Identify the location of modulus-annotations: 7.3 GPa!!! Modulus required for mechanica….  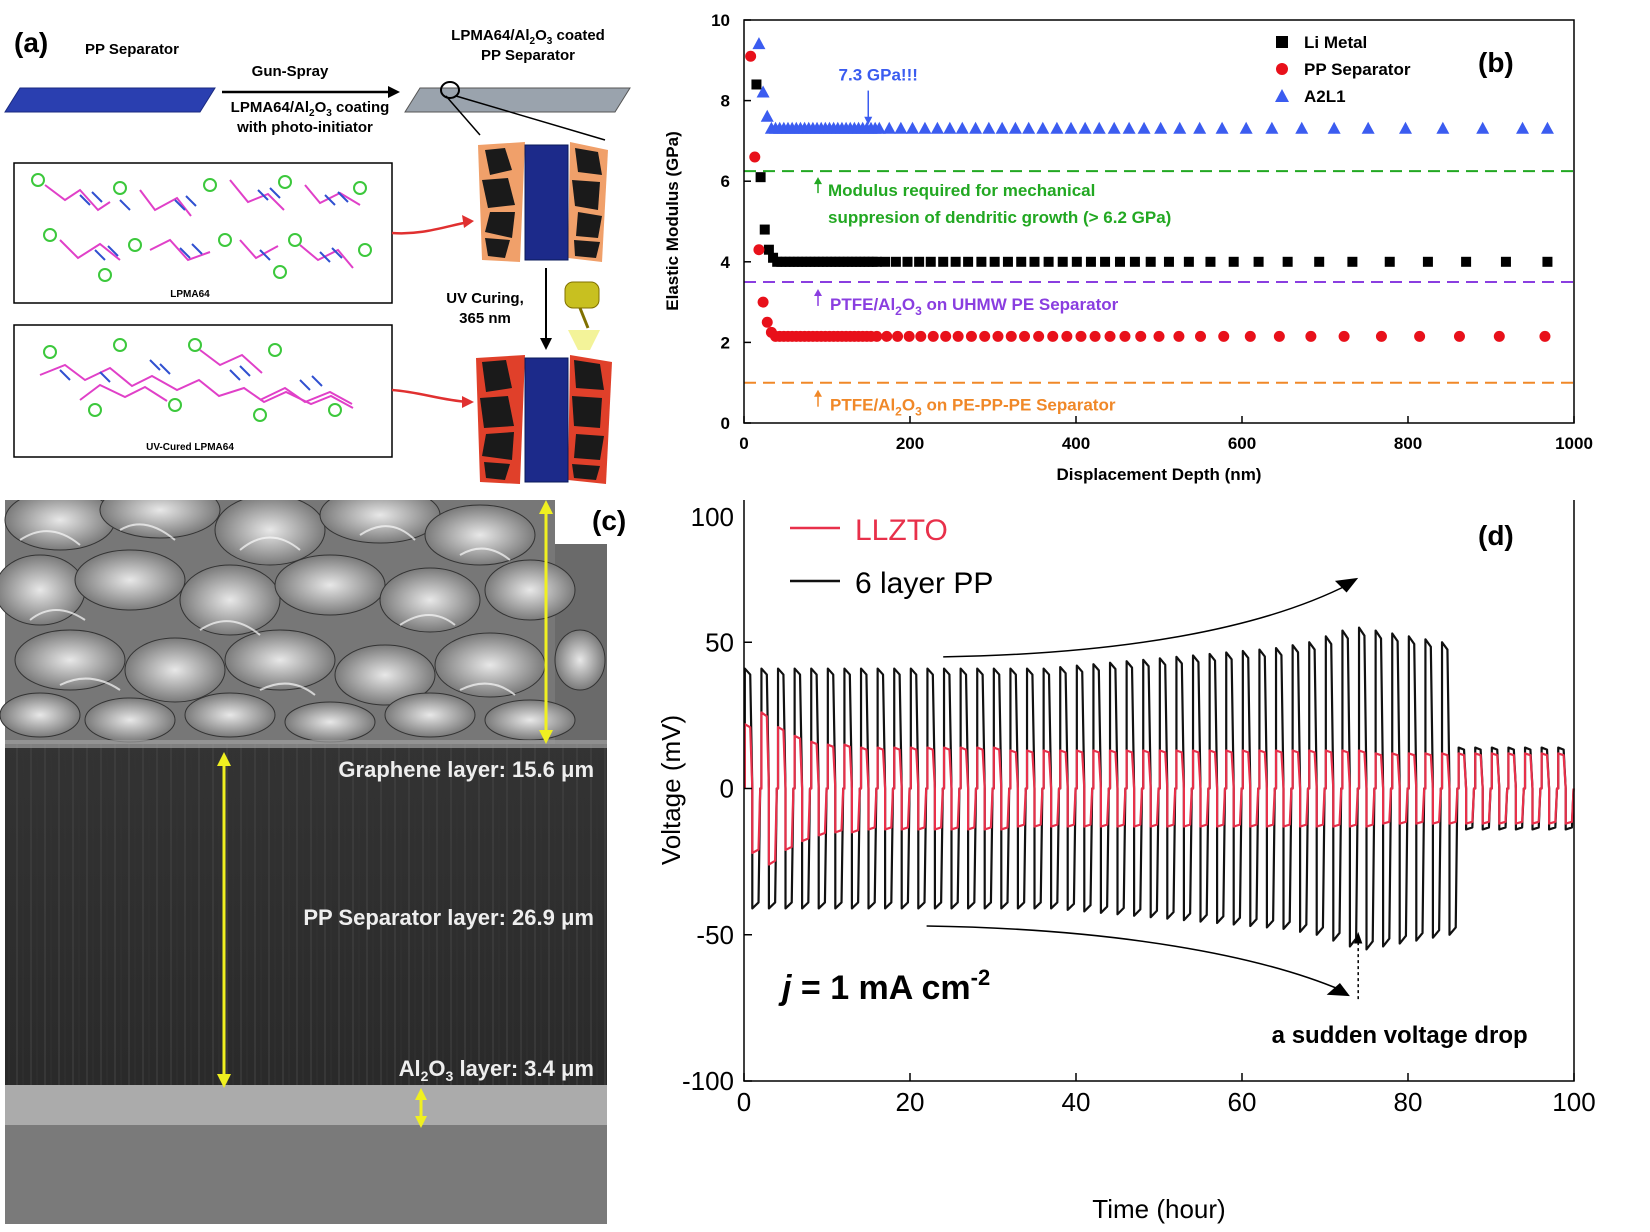
(992, 242).